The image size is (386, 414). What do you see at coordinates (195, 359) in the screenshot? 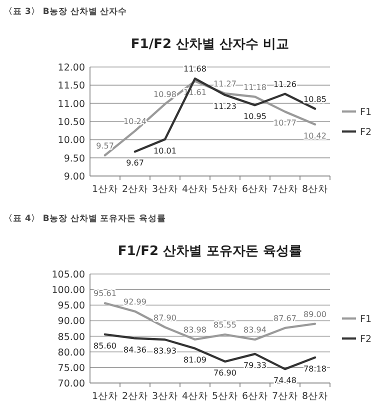
I see `data-label: 81.09` at bounding box center [195, 359].